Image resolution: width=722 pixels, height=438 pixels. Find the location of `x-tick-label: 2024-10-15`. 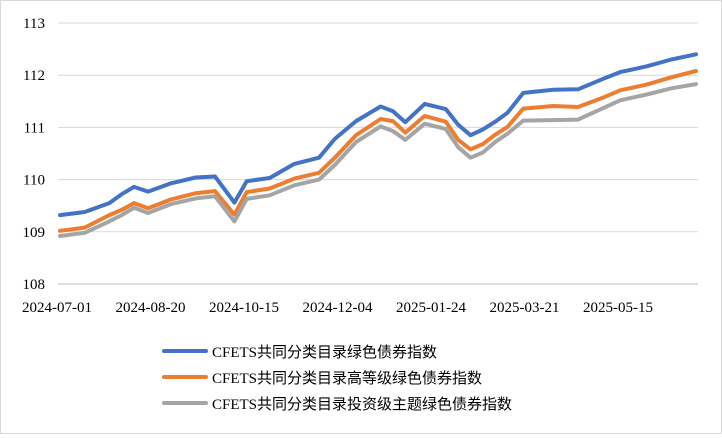

x-tick-label: 2024-10-15 is located at coordinates (244, 308).